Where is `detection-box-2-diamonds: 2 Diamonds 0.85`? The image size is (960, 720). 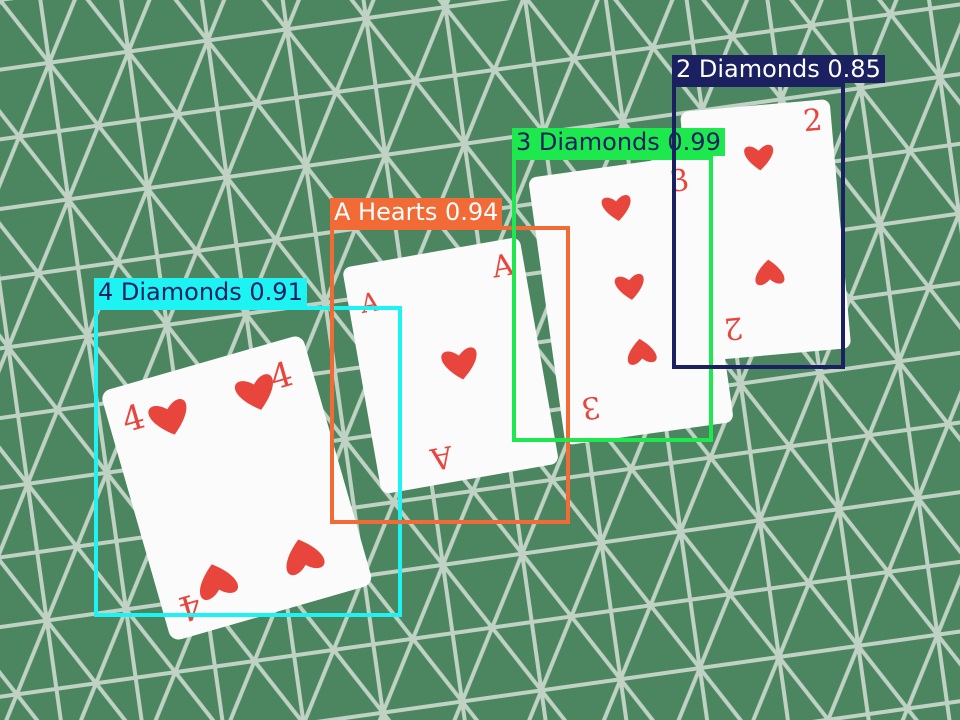 detection-box-2-diamonds: 2 Diamonds 0.85 is located at coordinates (778, 212).